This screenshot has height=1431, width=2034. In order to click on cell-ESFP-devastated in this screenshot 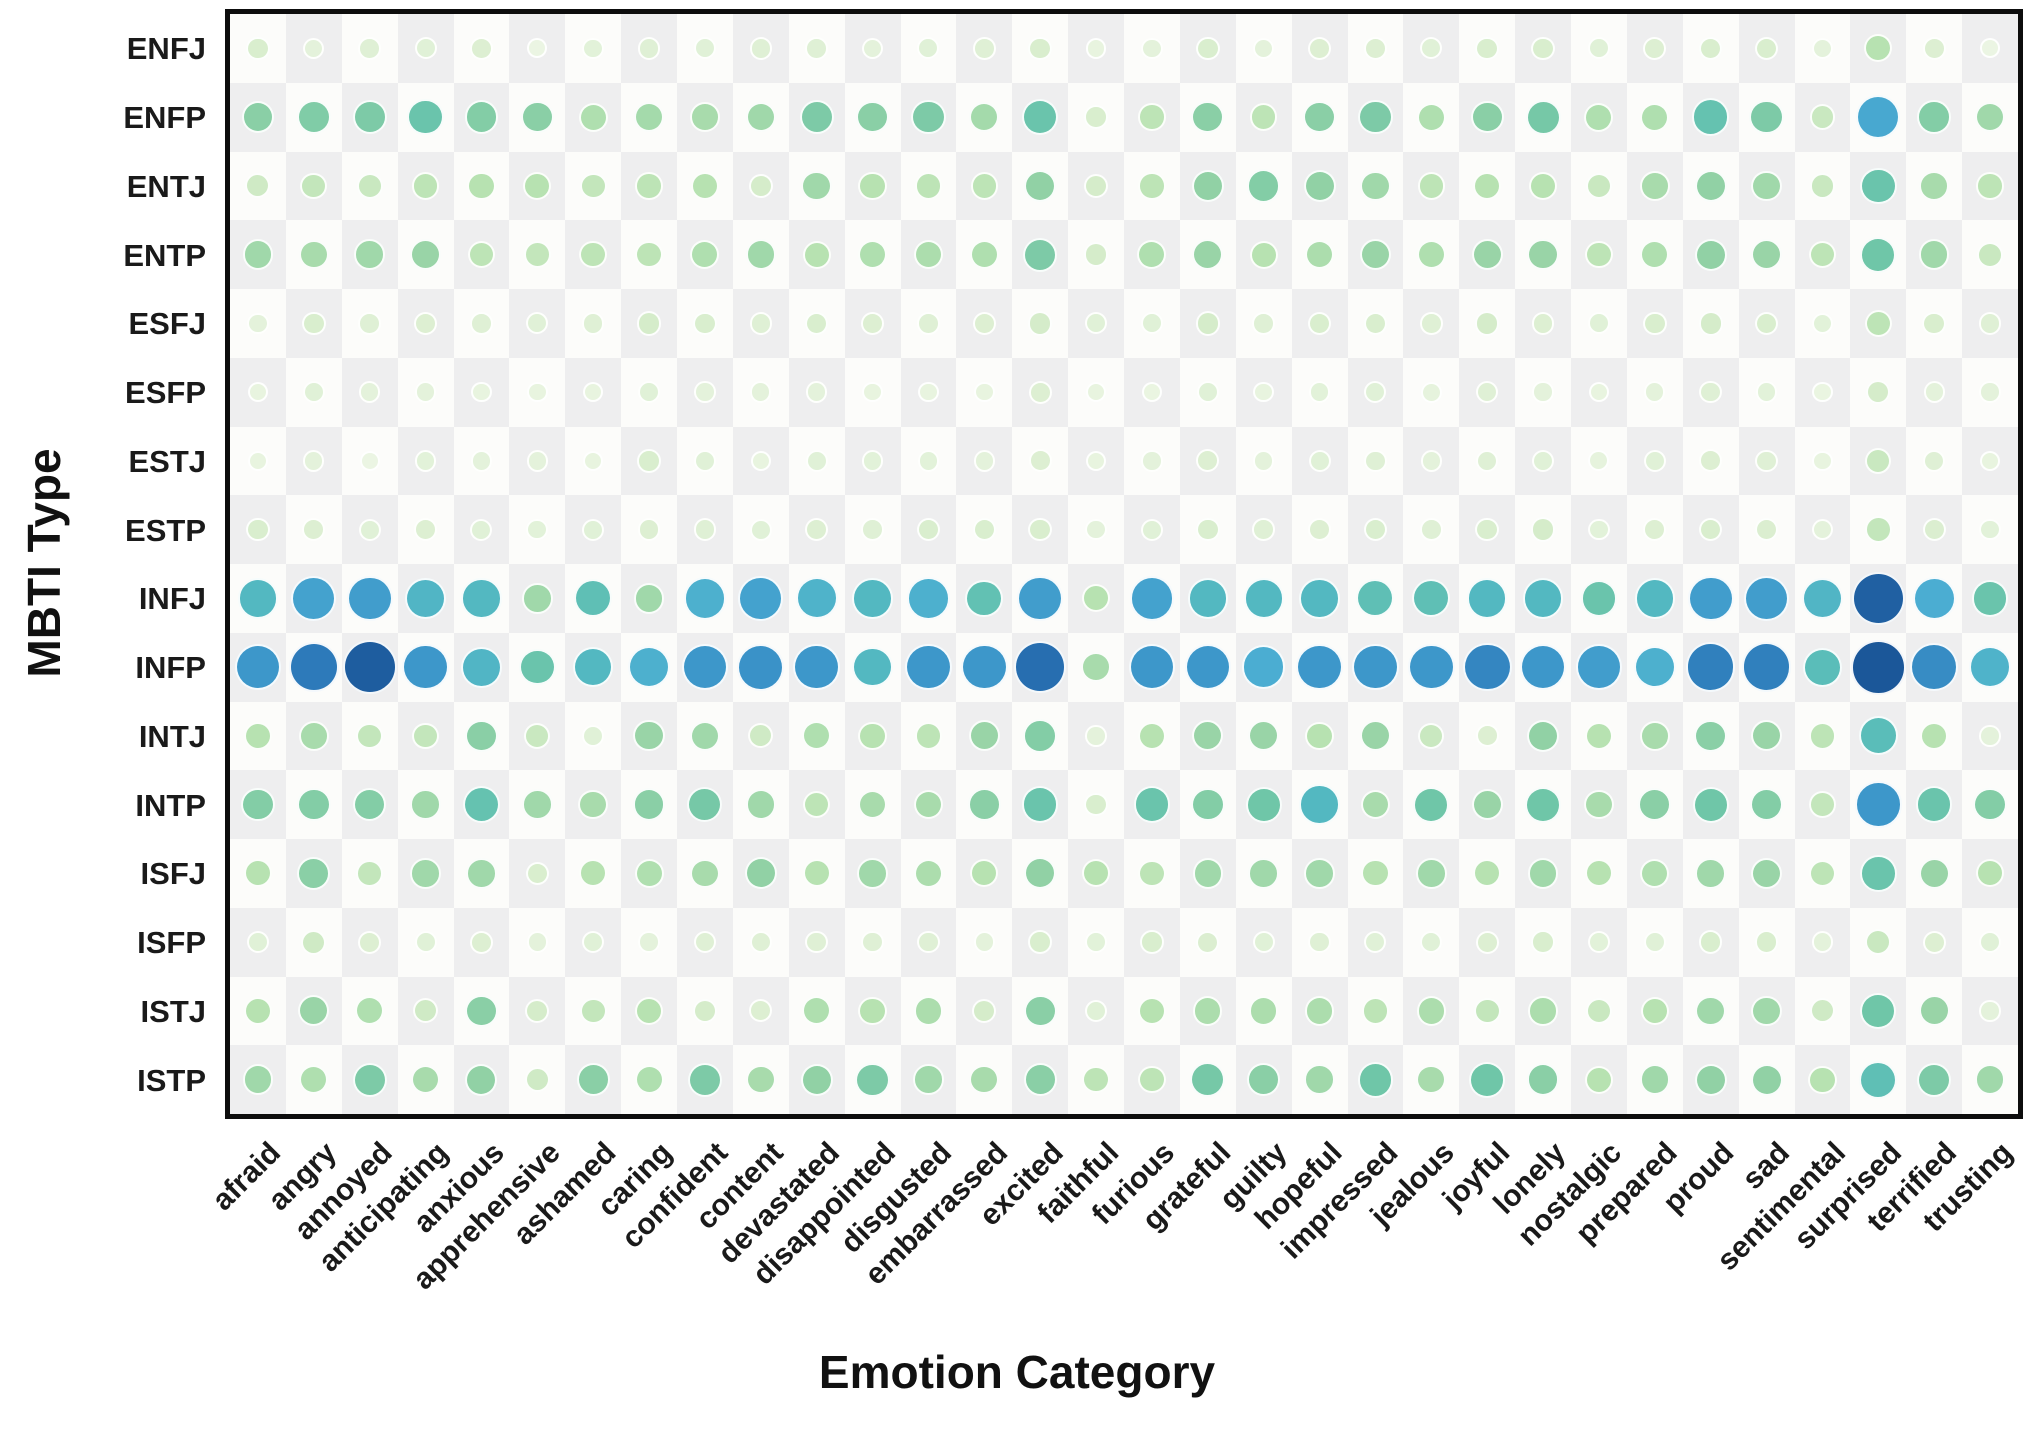, I will do `click(816, 392)`.